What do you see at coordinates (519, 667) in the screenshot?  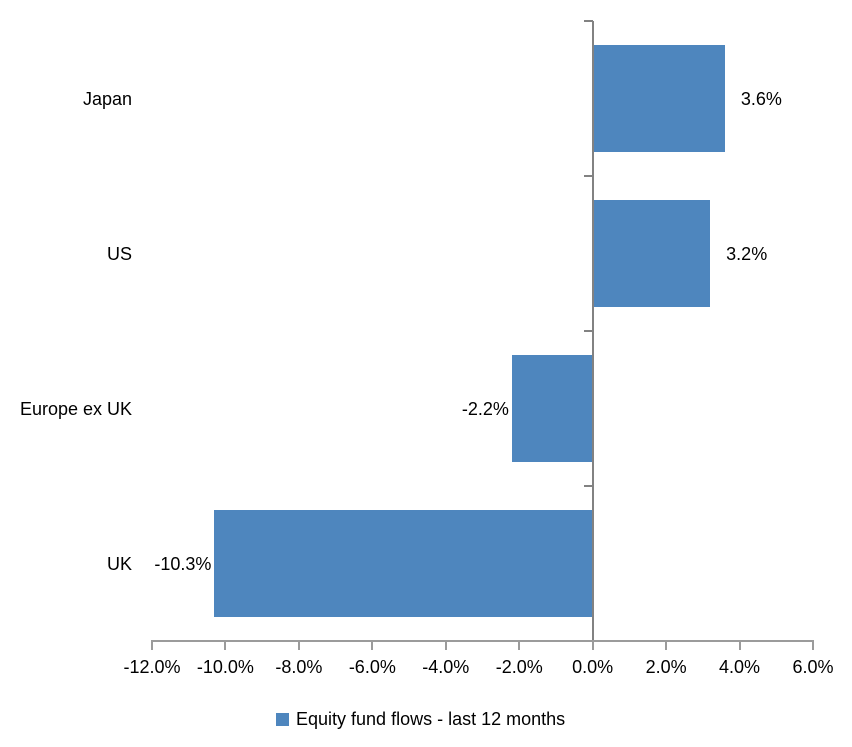 I see `value-axis-tick-label--2-0-: -2.0%` at bounding box center [519, 667].